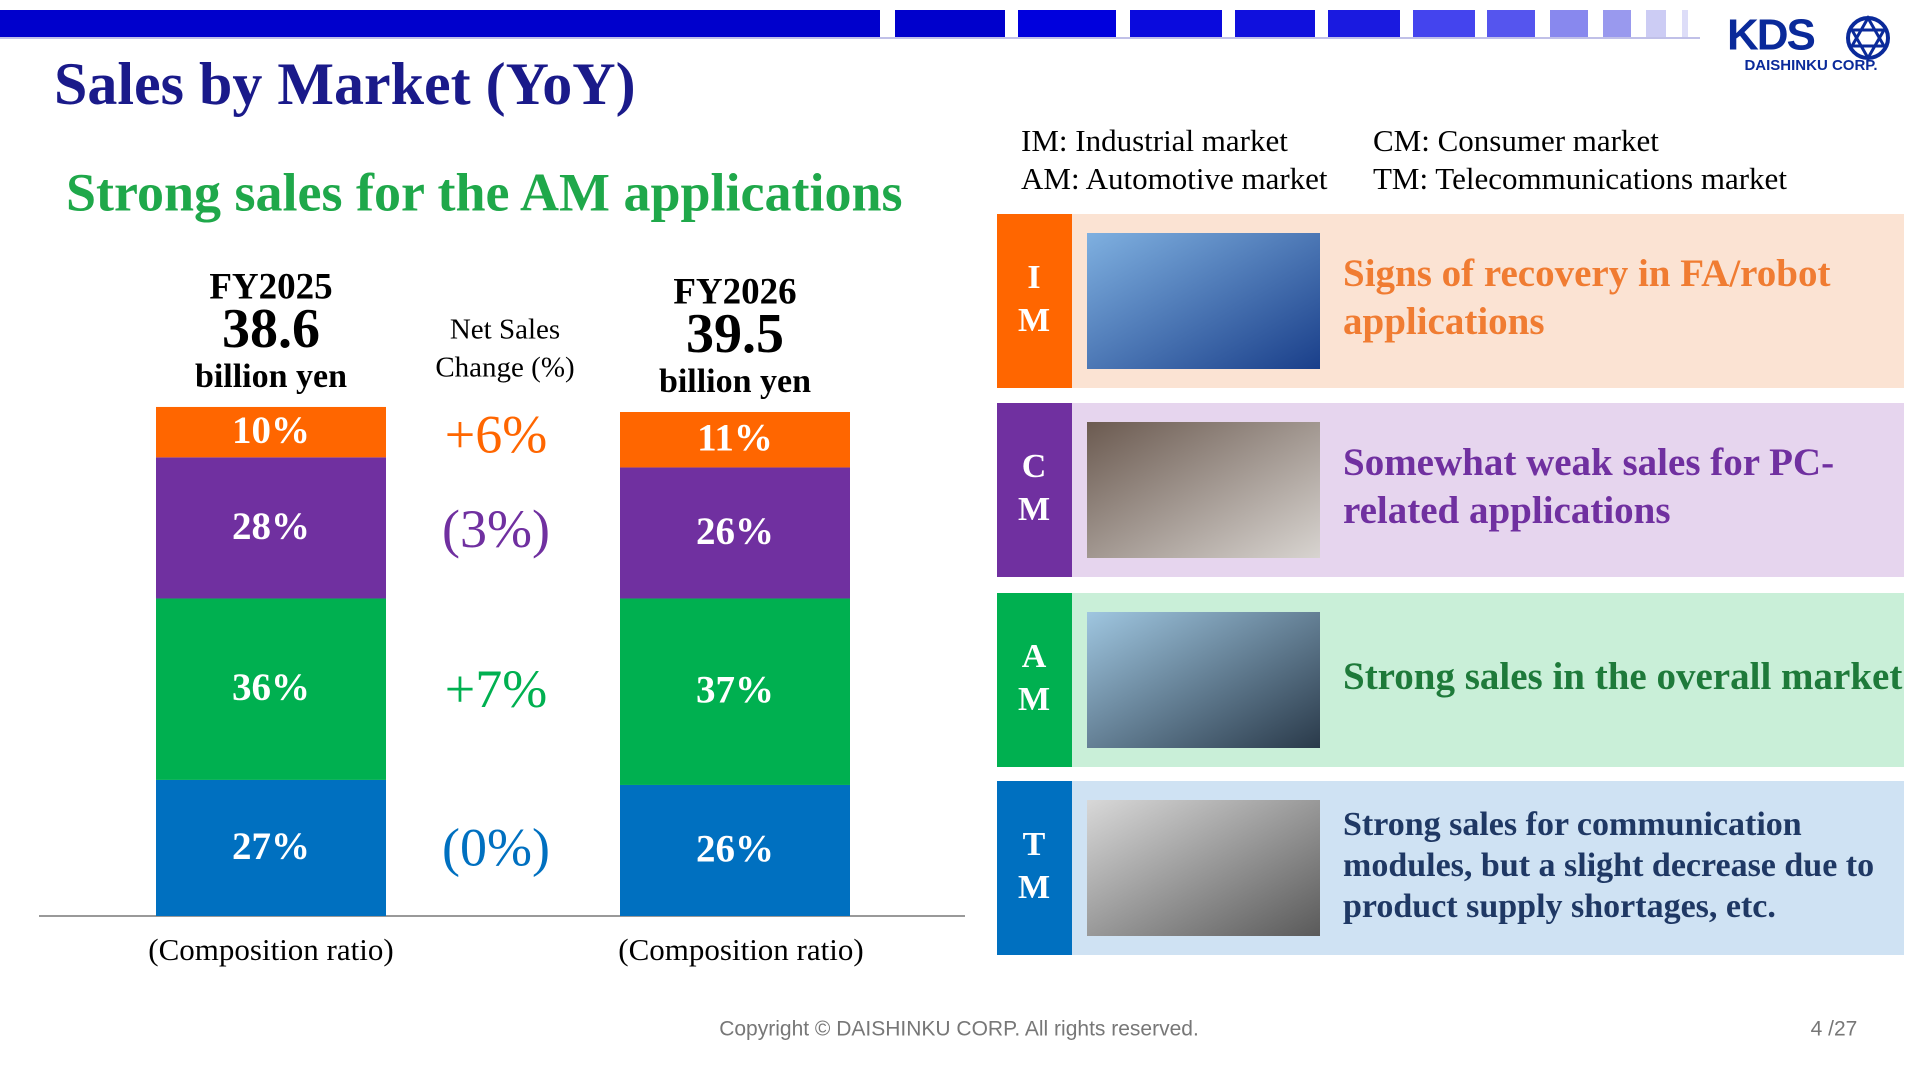 This screenshot has height=1080, width=1920. Describe the element at coordinates (1559, 906) in the screenshot. I see `panel-text: product supply shortages, etc.` at that location.